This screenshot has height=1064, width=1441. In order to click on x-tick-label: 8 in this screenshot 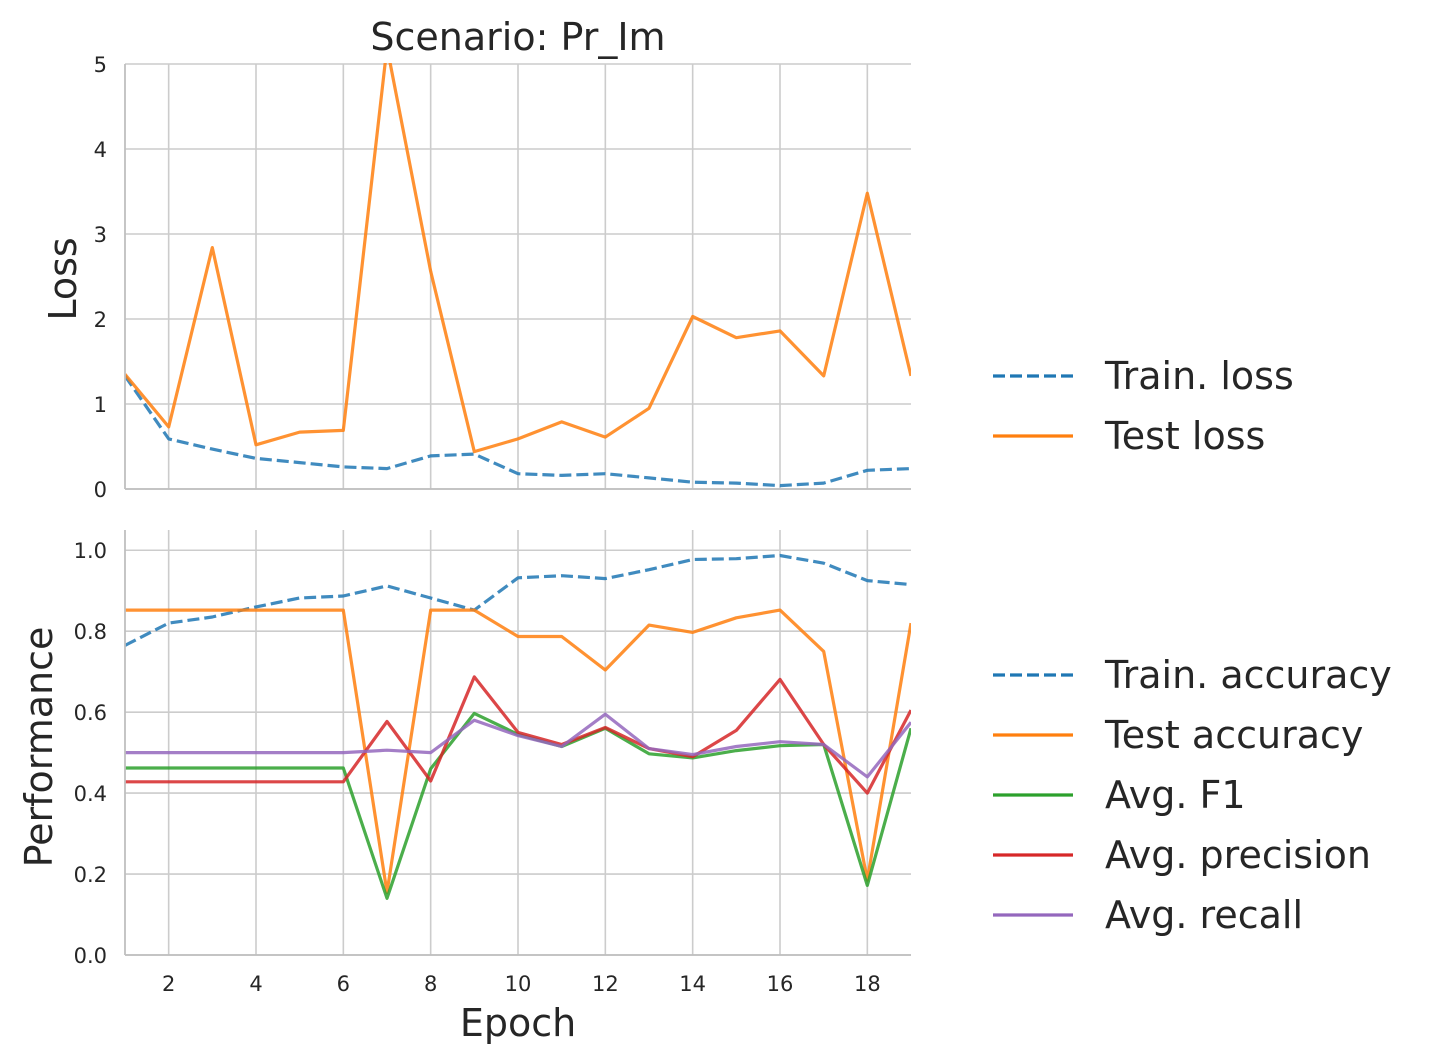, I will do `click(430, 984)`.